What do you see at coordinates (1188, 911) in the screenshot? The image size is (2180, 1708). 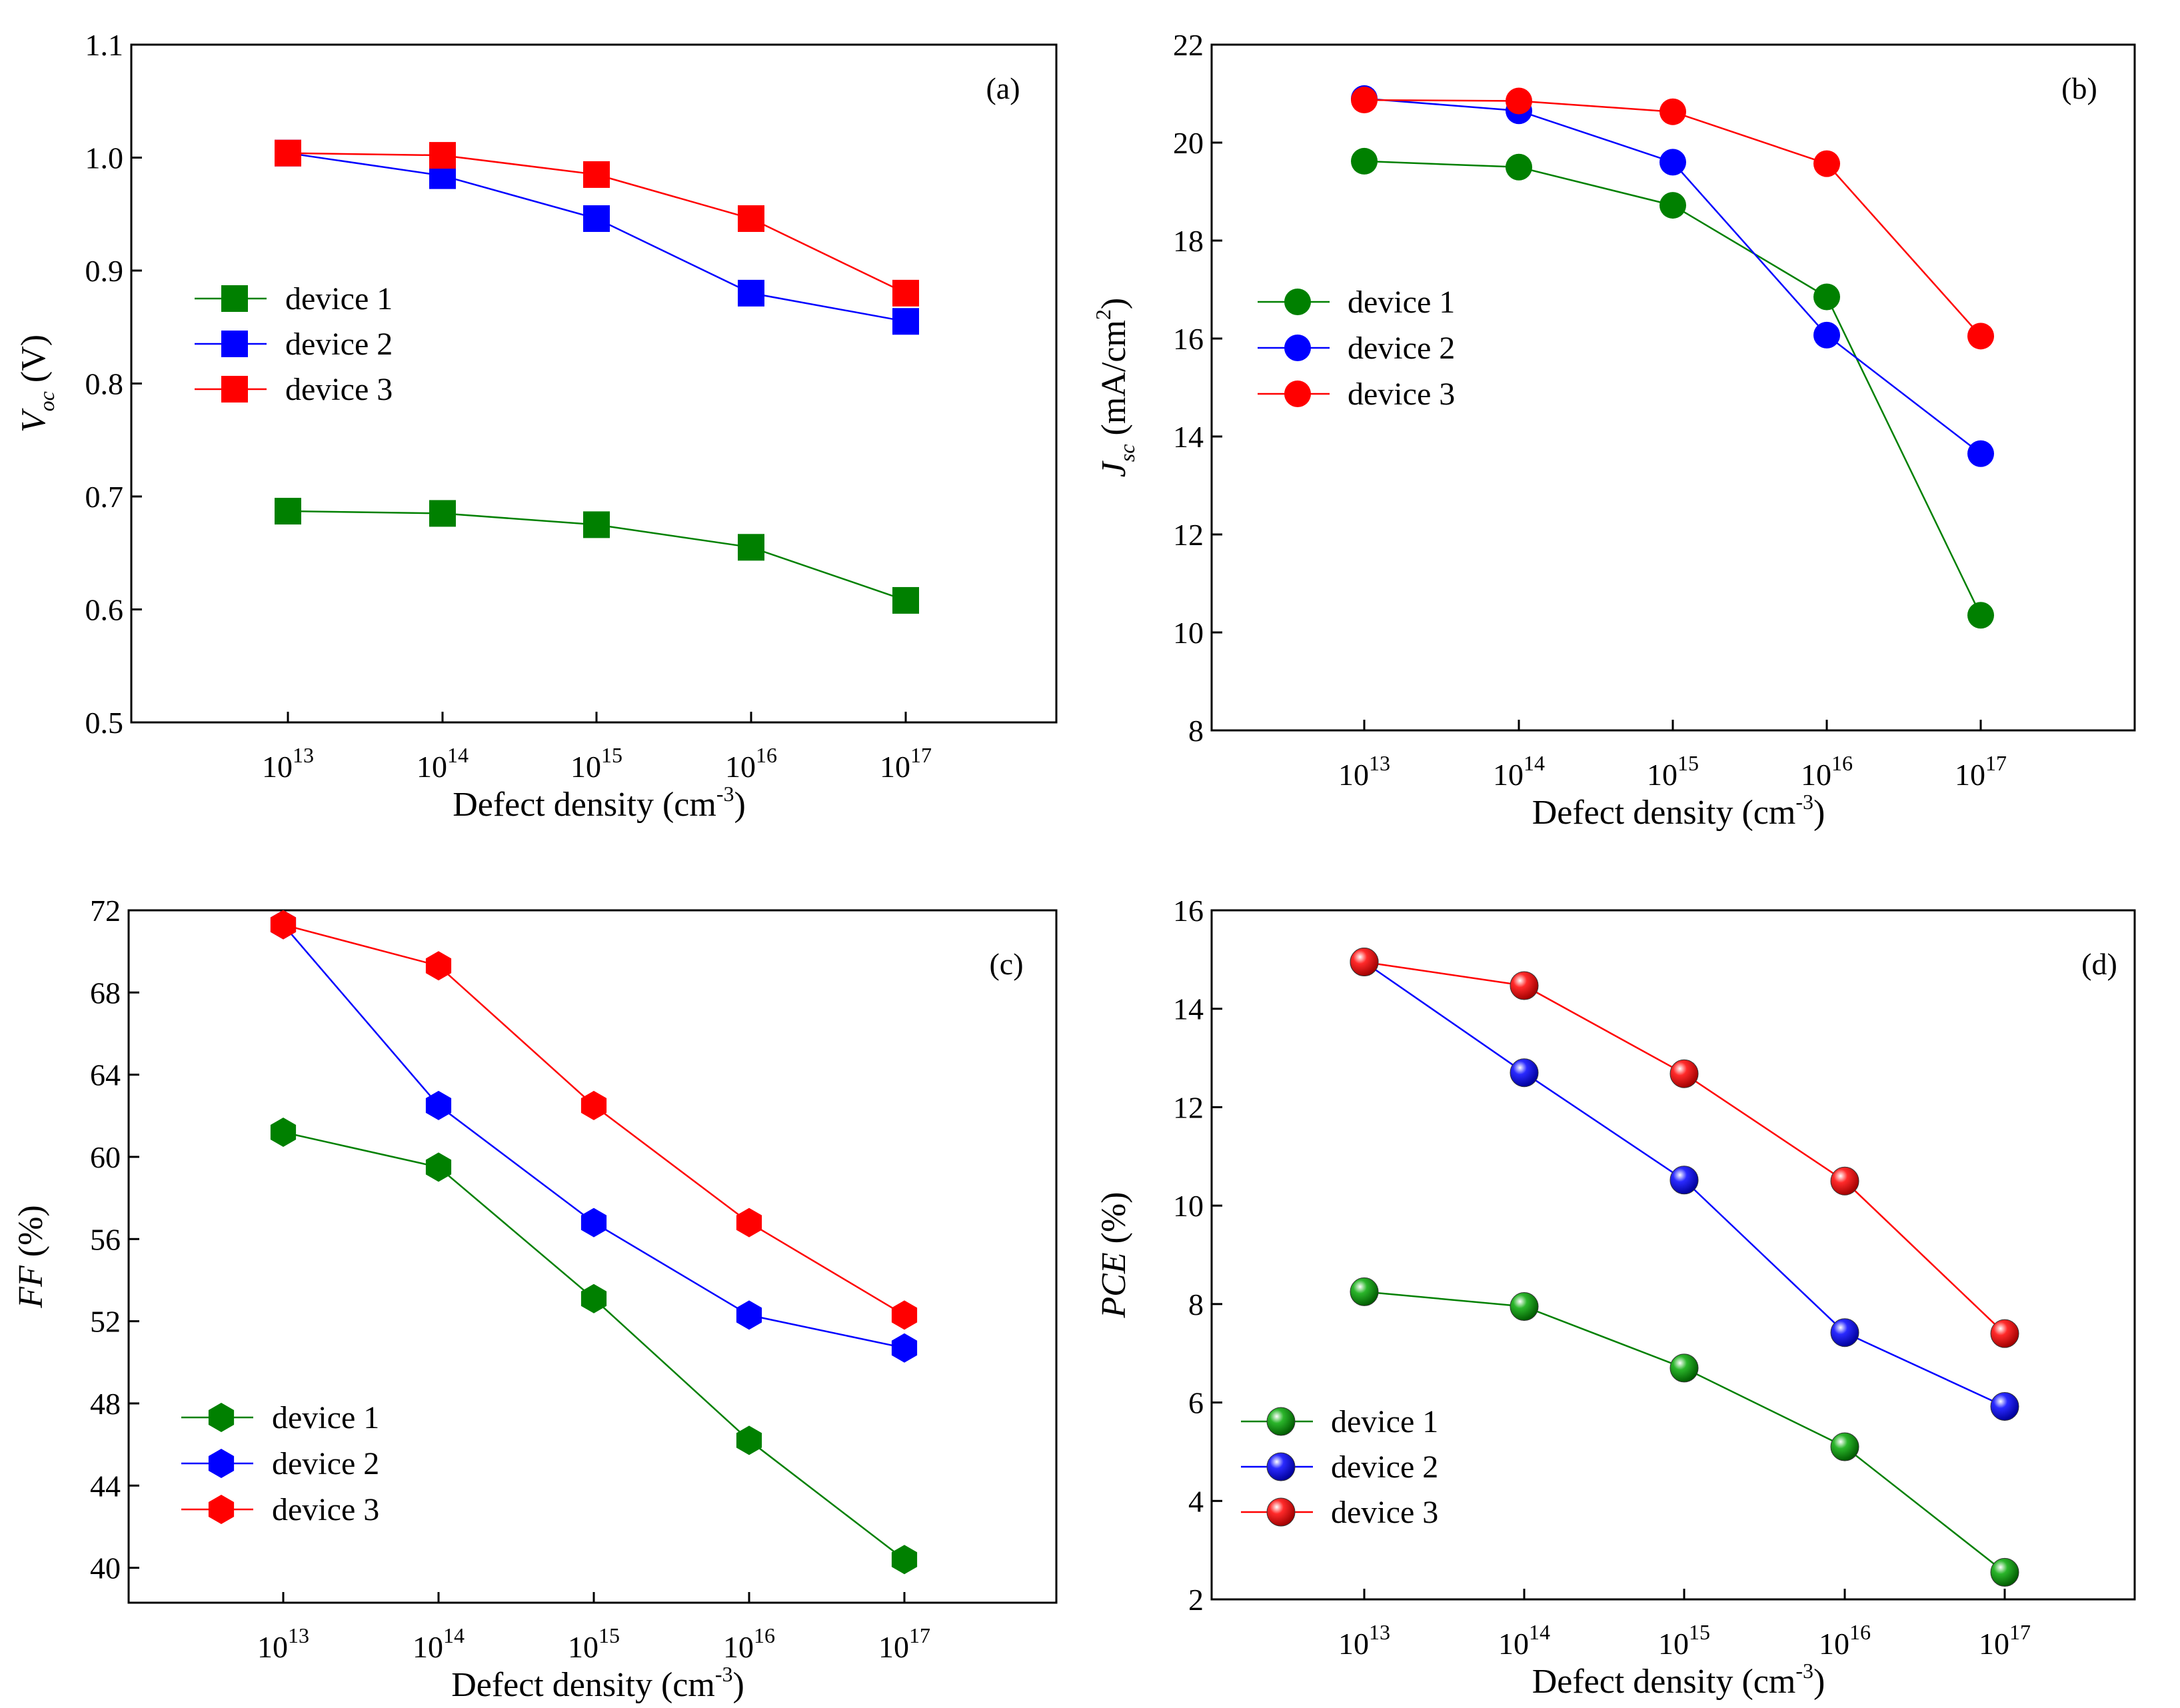 I see `y-tick-label: 16` at bounding box center [1188, 911].